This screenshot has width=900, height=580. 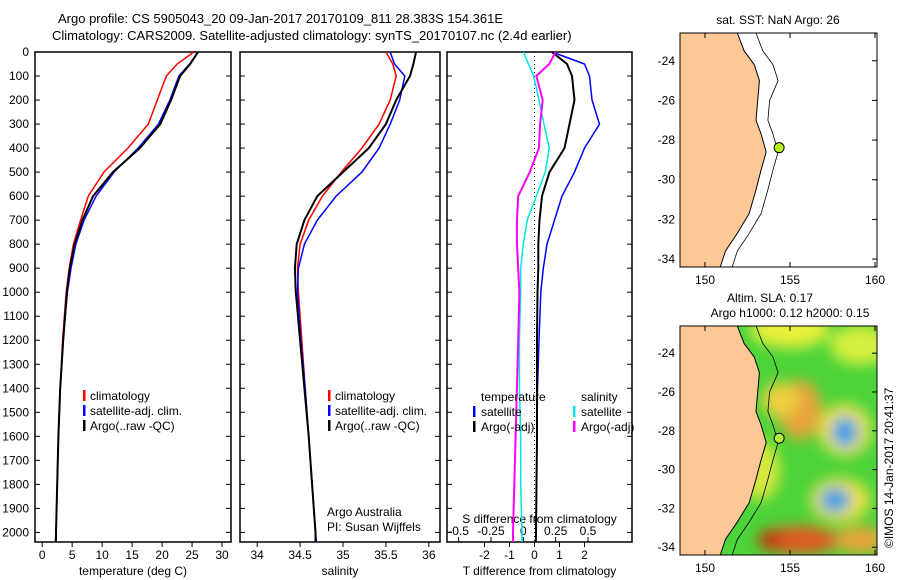 What do you see at coordinates (162, 555) in the screenshot?
I see `x-tick-label: 20` at bounding box center [162, 555].